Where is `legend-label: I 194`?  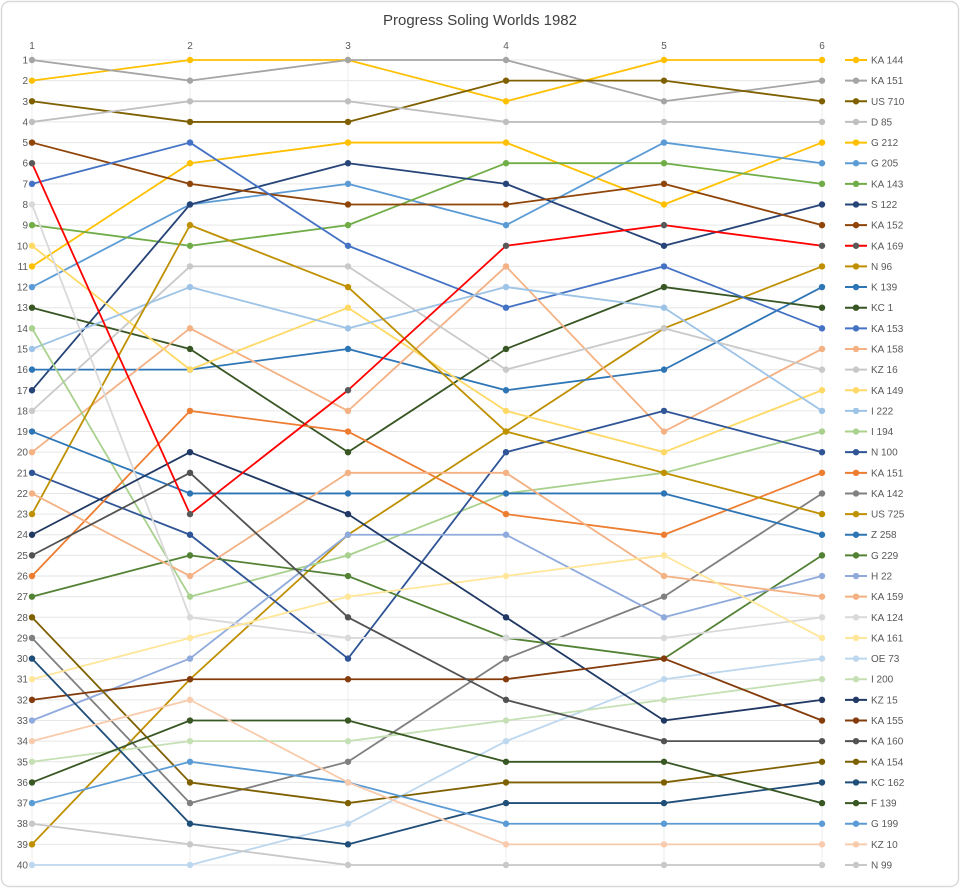 legend-label: I 194 is located at coordinates (882, 432).